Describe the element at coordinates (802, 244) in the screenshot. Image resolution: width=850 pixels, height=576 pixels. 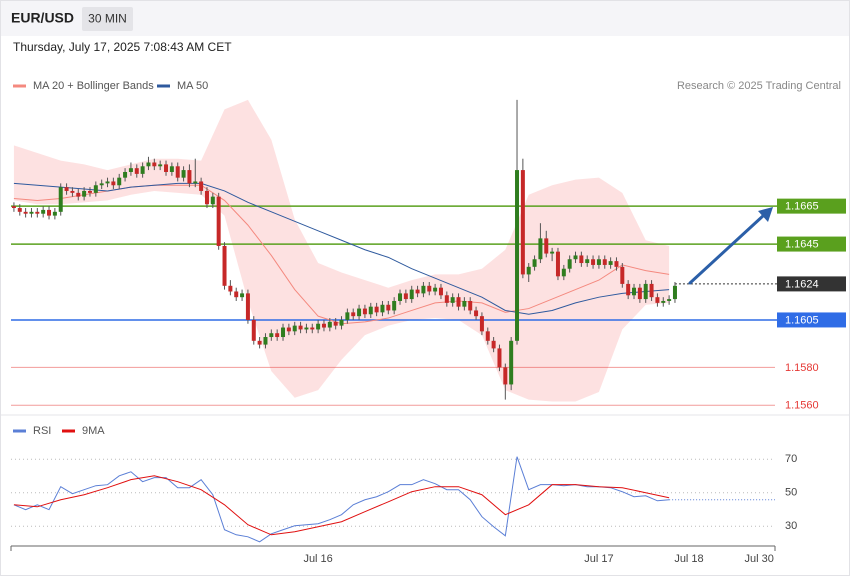
I see `level-label: 1.1645` at that location.